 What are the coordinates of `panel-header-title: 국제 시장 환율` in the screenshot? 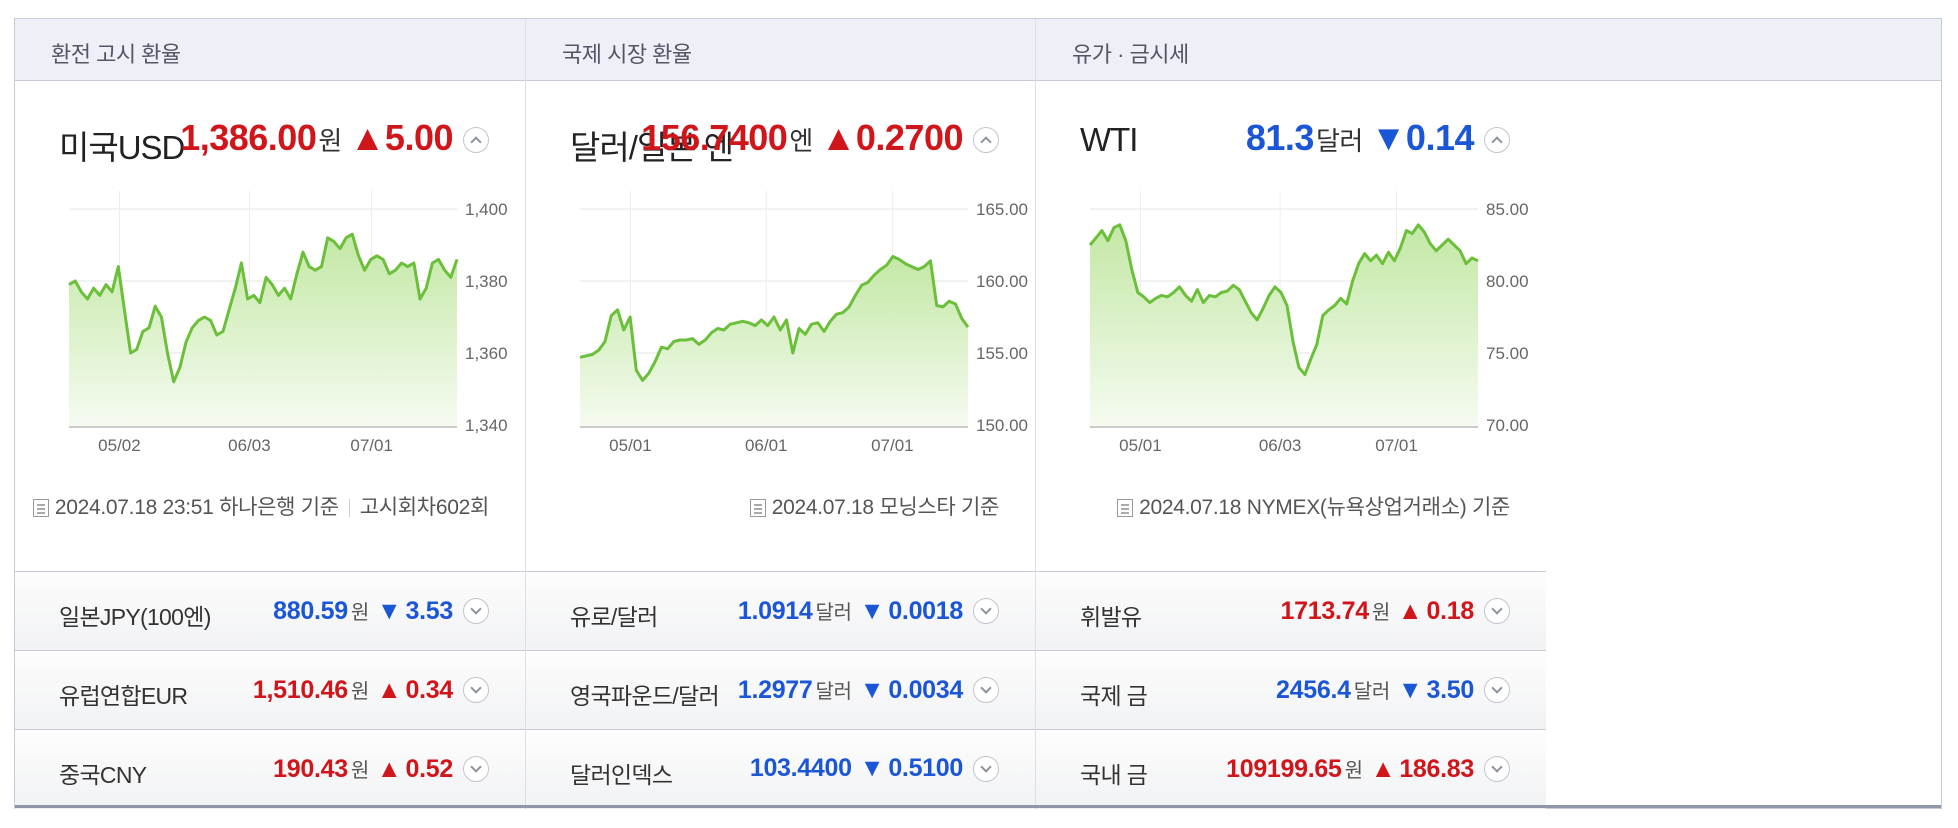 It's located at (627, 54).